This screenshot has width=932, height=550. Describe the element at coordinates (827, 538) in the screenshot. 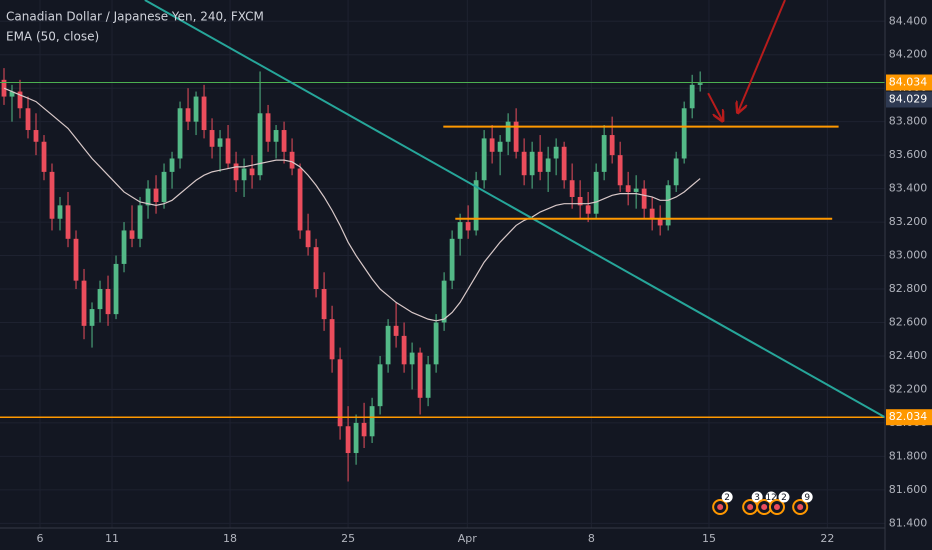

I see `x-tick-label: 22` at that location.